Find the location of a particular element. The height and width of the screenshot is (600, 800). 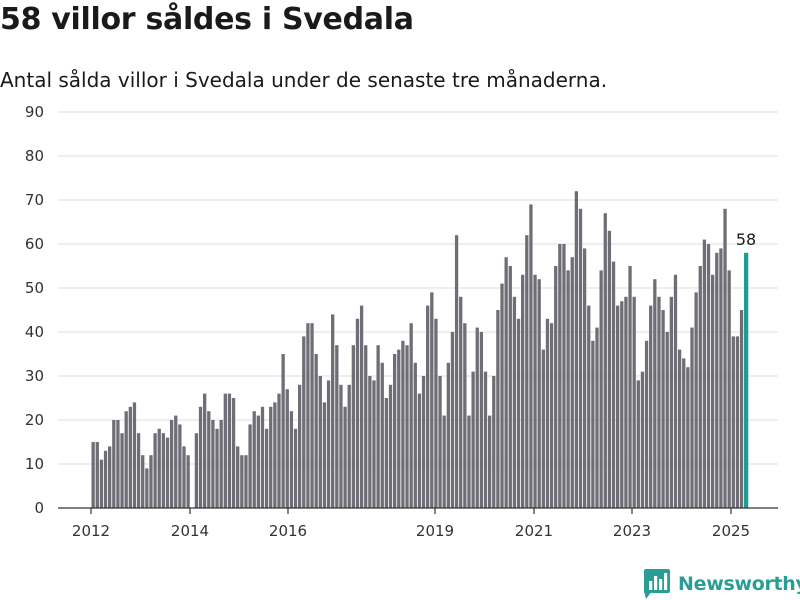

x-tick-label: 2023 is located at coordinates (632, 531).